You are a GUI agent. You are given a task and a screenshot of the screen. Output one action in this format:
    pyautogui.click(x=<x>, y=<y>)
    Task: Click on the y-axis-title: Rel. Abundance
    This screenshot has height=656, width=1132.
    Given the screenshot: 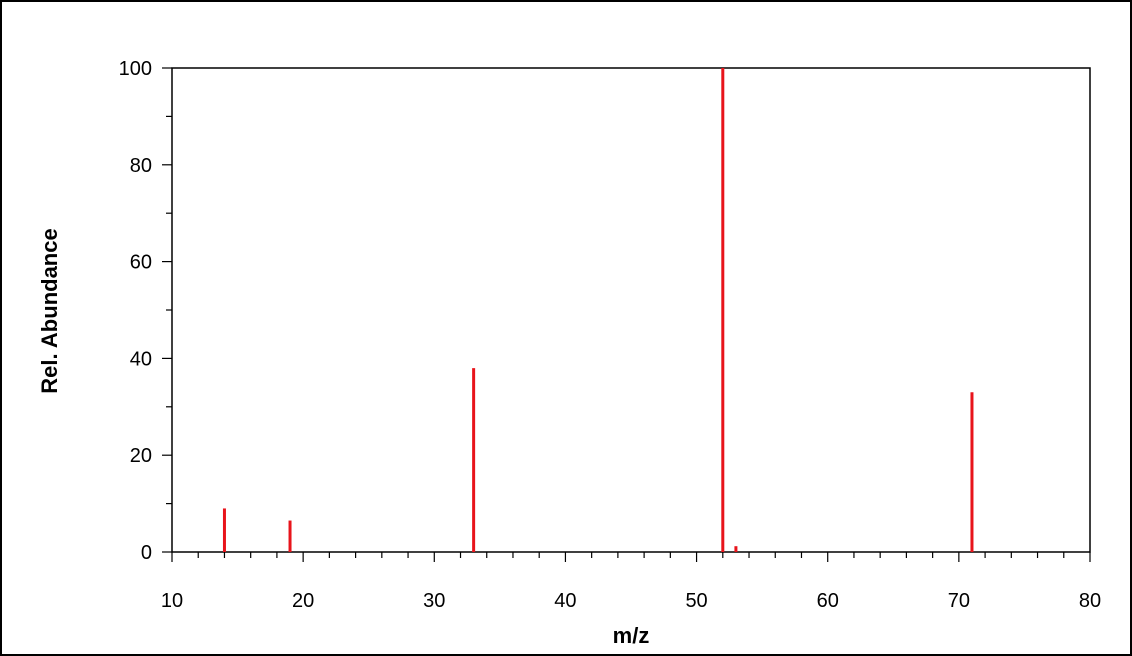 What is the action you would take?
    pyautogui.click(x=49, y=310)
    